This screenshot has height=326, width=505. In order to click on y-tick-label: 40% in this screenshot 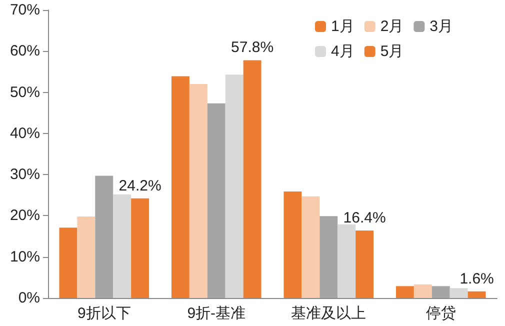, I will do `click(25, 133)`.